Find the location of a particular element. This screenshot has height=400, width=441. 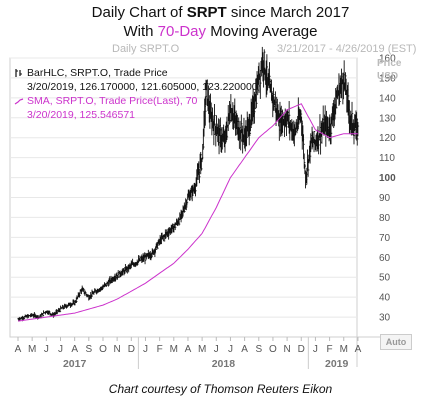

chart-subtitle-accent: 70-Day is located at coordinates (182, 31).